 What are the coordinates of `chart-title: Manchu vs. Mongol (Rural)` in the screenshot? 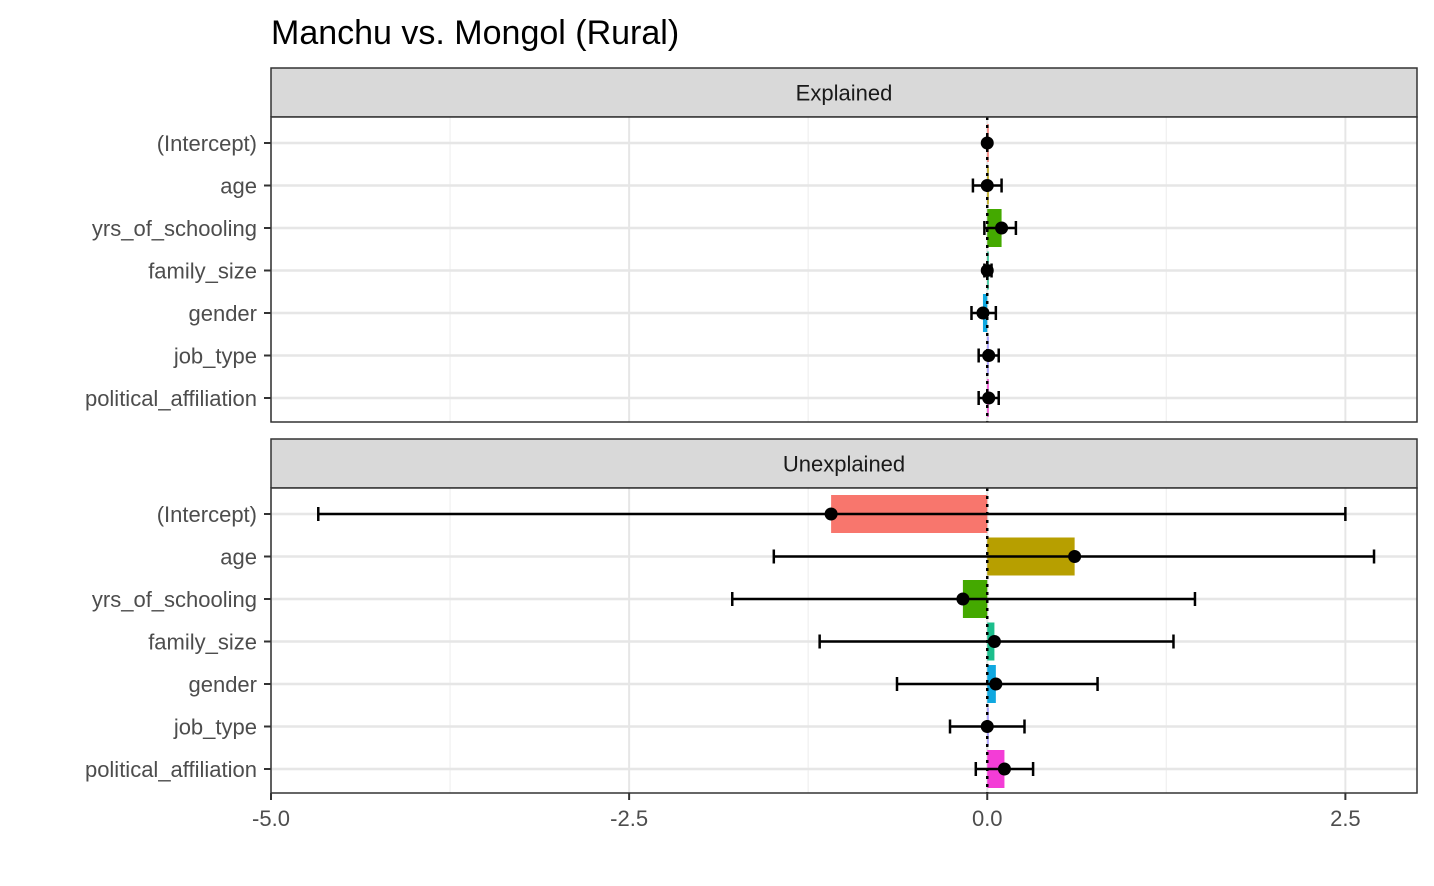 It's located at (475, 33).